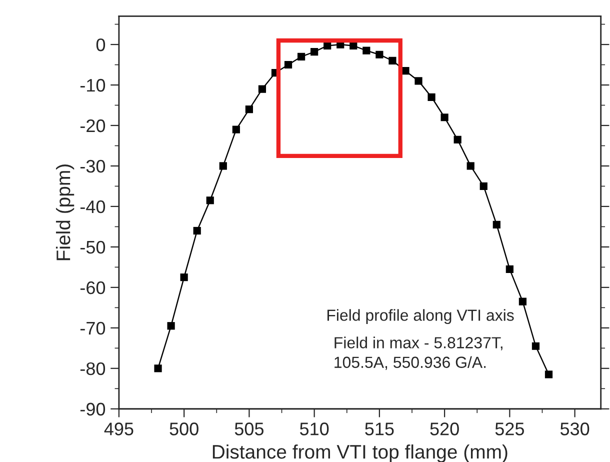 This screenshot has width=610, height=462. Describe the element at coordinates (93, 409) in the screenshot. I see `y-tick-label: -90` at that location.